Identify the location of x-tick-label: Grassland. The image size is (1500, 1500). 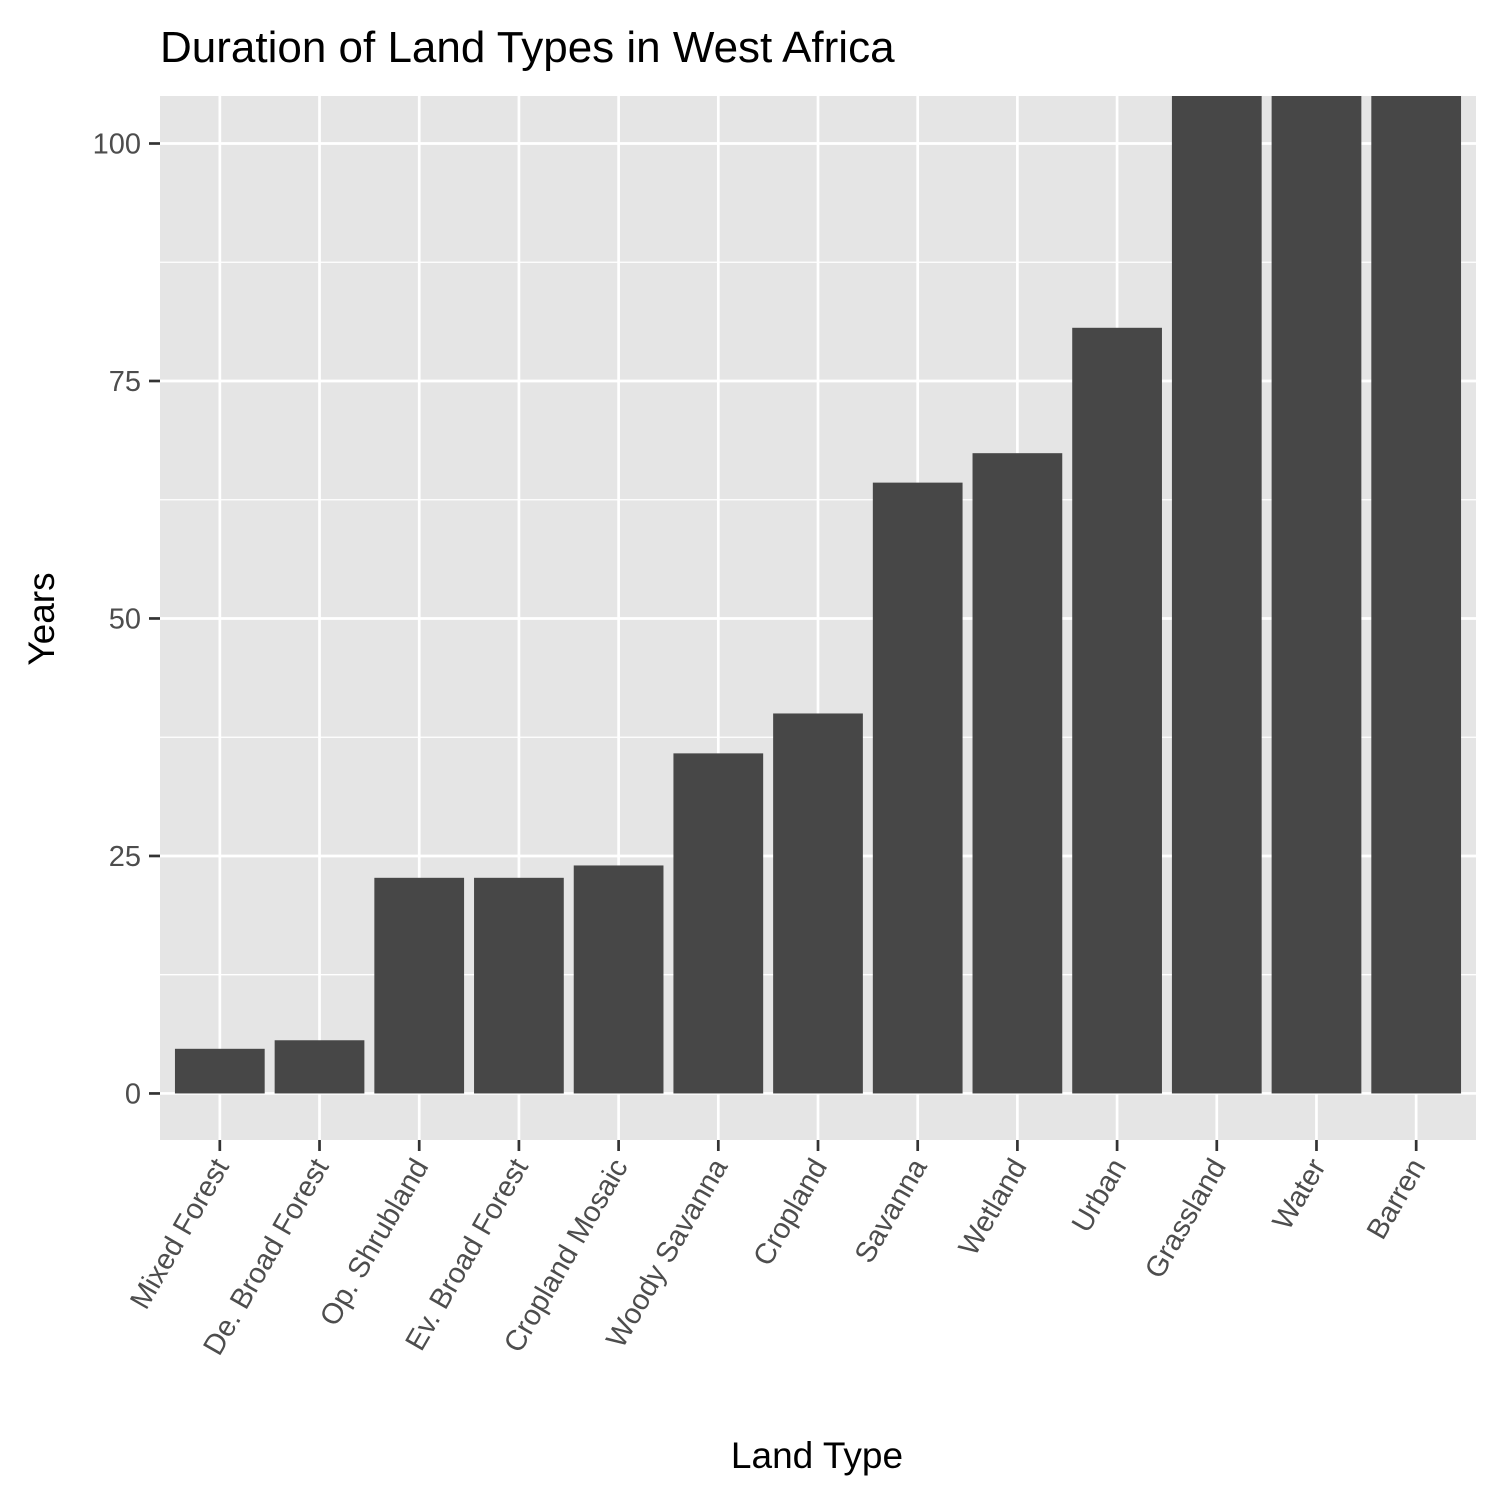
(1186, 1219).